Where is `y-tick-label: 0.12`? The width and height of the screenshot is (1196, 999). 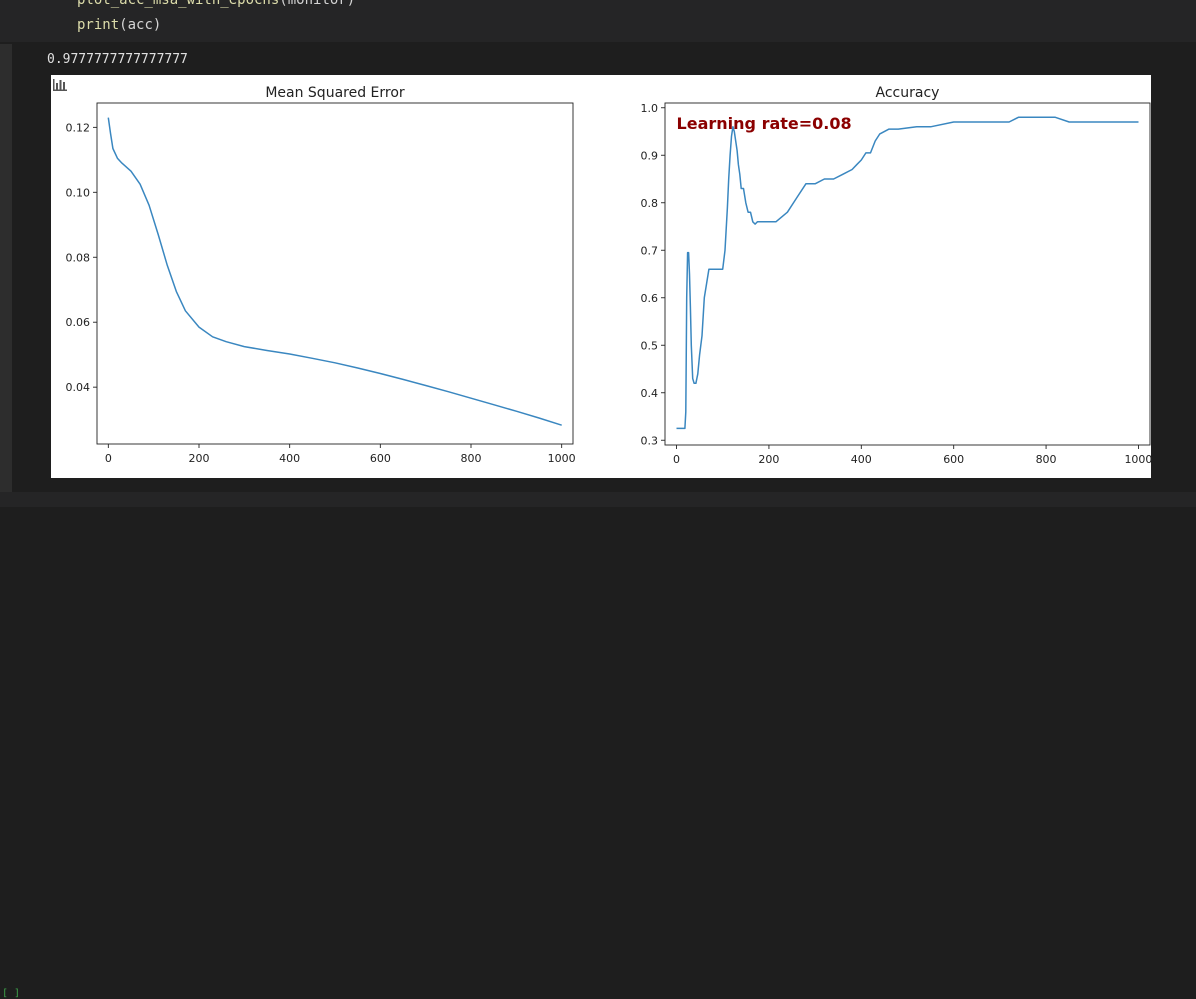
y-tick-label: 0.12 is located at coordinates (78, 127).